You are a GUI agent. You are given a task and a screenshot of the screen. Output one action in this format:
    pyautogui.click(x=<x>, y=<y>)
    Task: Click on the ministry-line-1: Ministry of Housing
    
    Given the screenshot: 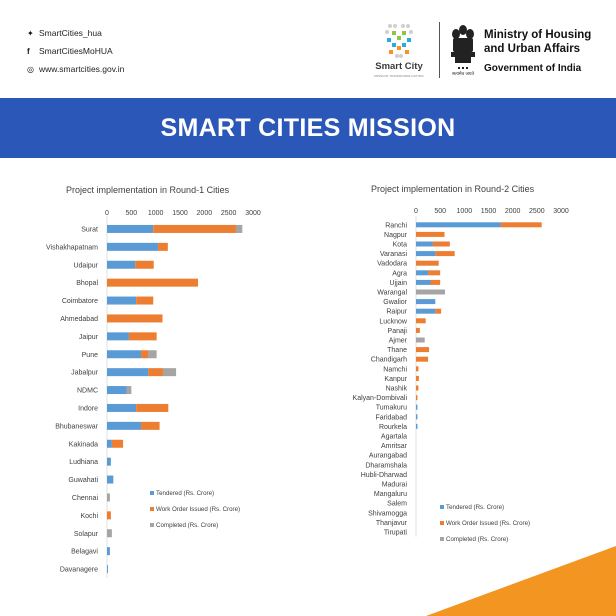 What is the action you would take?
    pyautogui.click(x=538, y=35)
    